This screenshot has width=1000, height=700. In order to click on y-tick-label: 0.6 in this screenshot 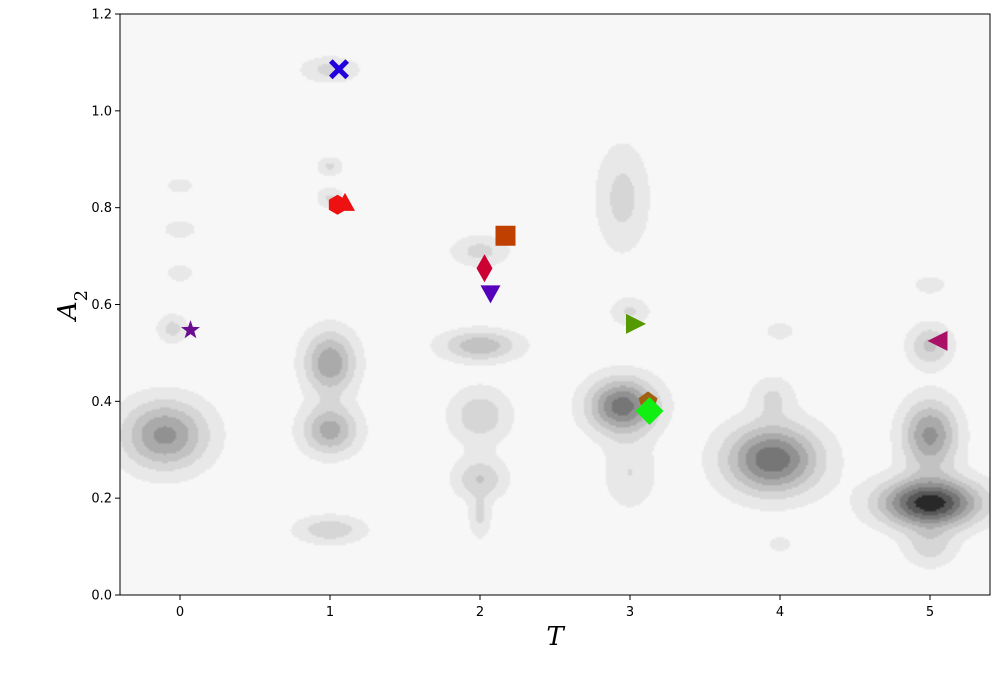, I will do `click(101, 305)`.